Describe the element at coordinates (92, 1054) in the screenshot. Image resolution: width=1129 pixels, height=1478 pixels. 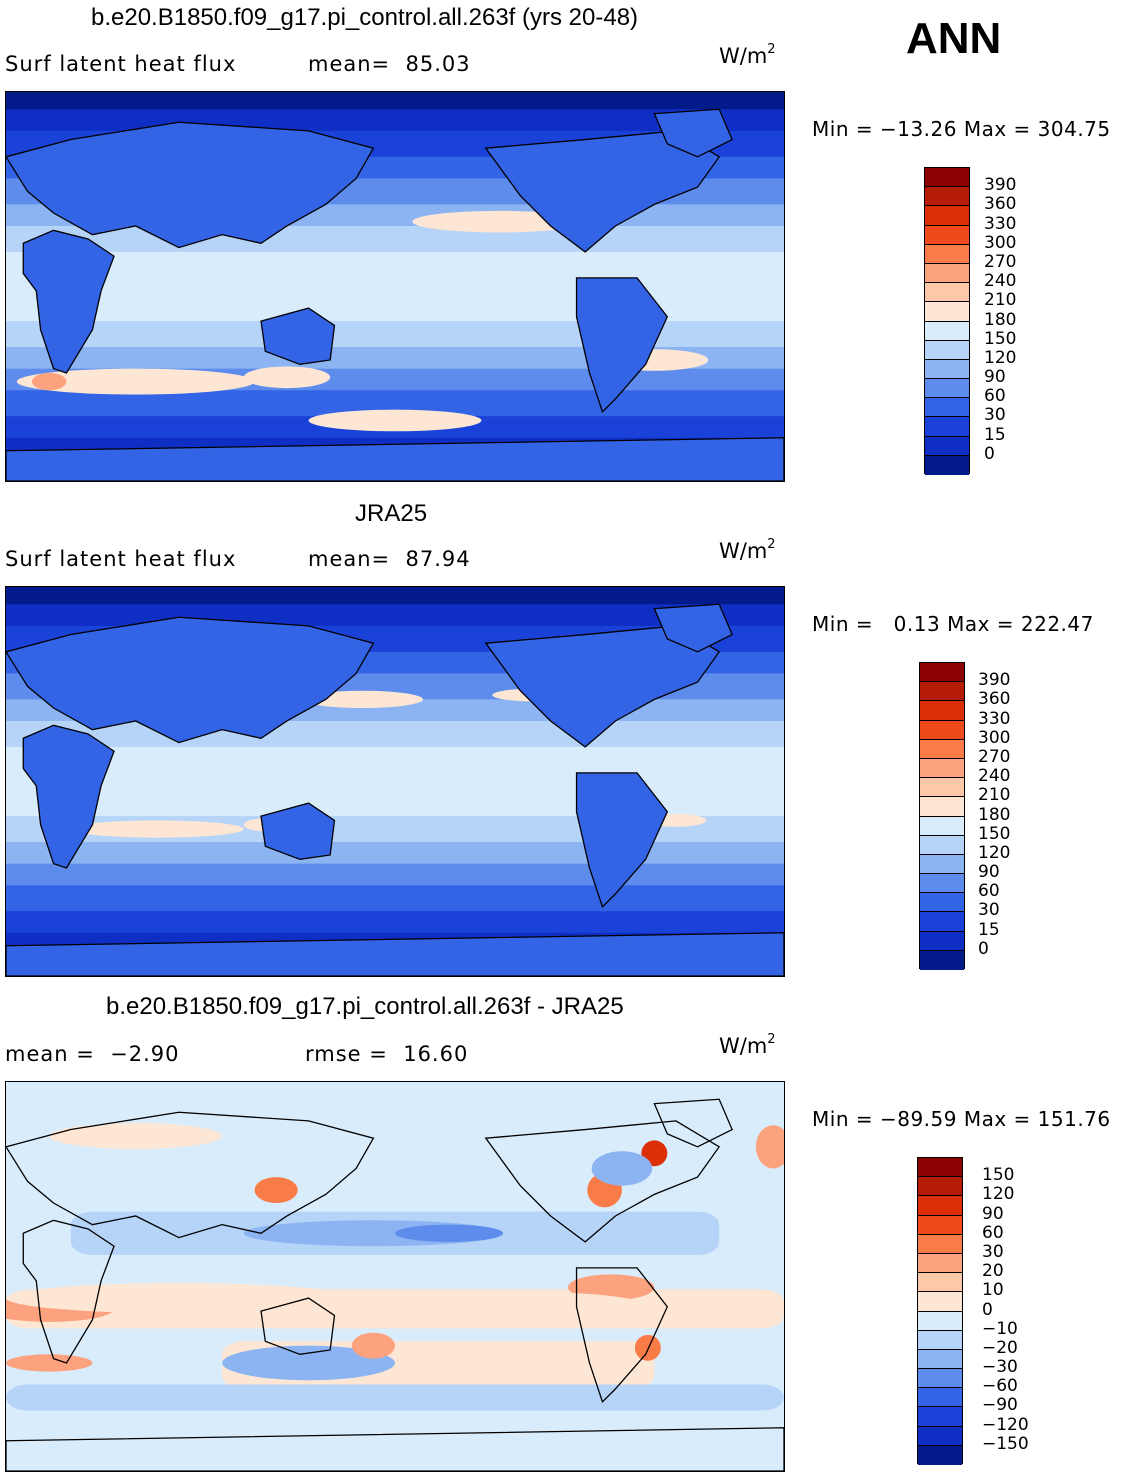
I see `mean-label: mean = −2.90` at that location.